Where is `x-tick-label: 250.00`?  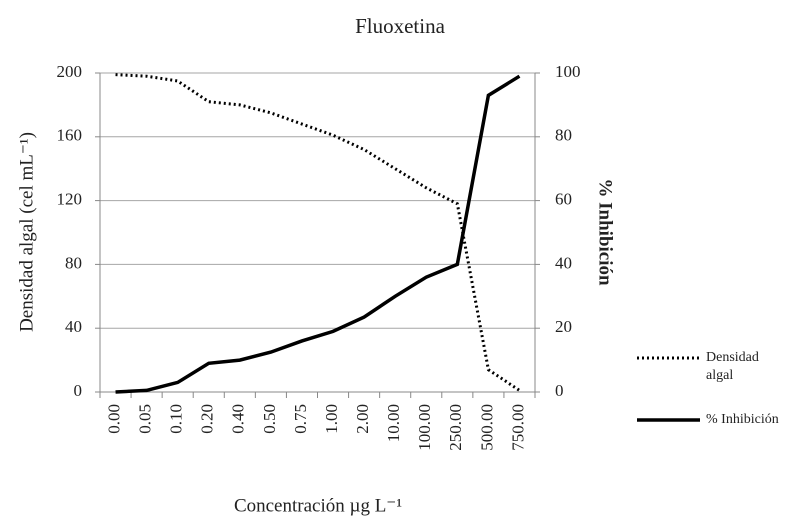
x-tick-label: 250.00 is located at coordinates (455, 427).